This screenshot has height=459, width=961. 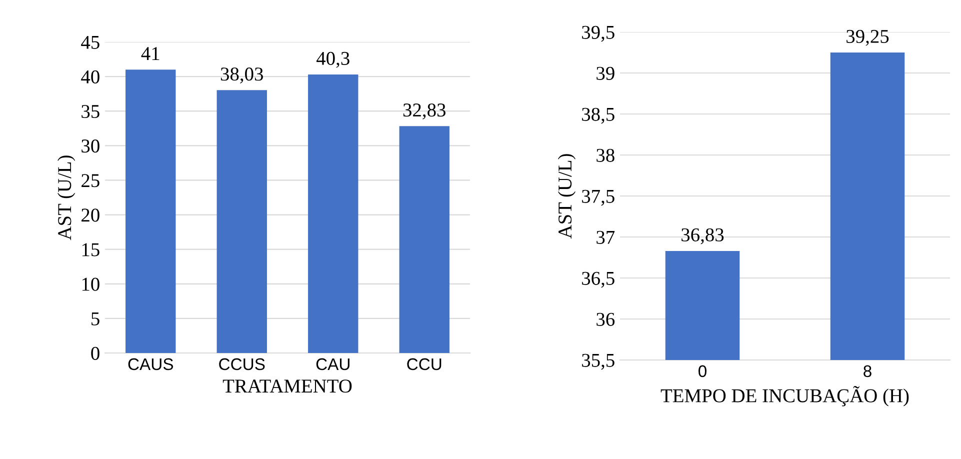 What do you see at coordinates (868, 371) in the screenshot?
I see `x-tick-label: 8` at bounding box center [868, 371].